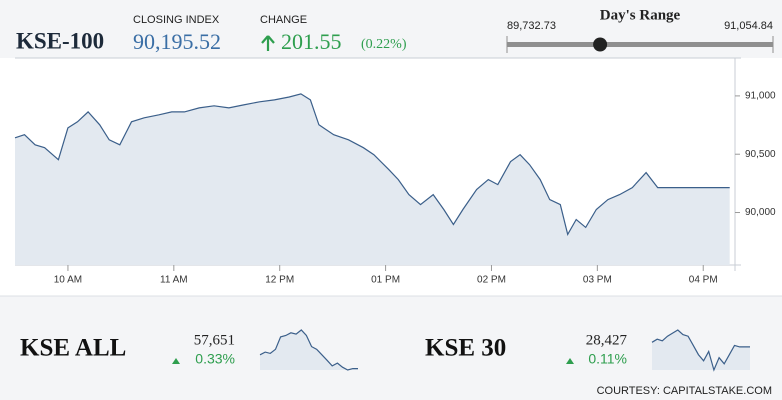  What do you see at coordinates (607, 340) in the screenshot?
I see `ticker-price: 28,427` at bounding box center [607, 340].